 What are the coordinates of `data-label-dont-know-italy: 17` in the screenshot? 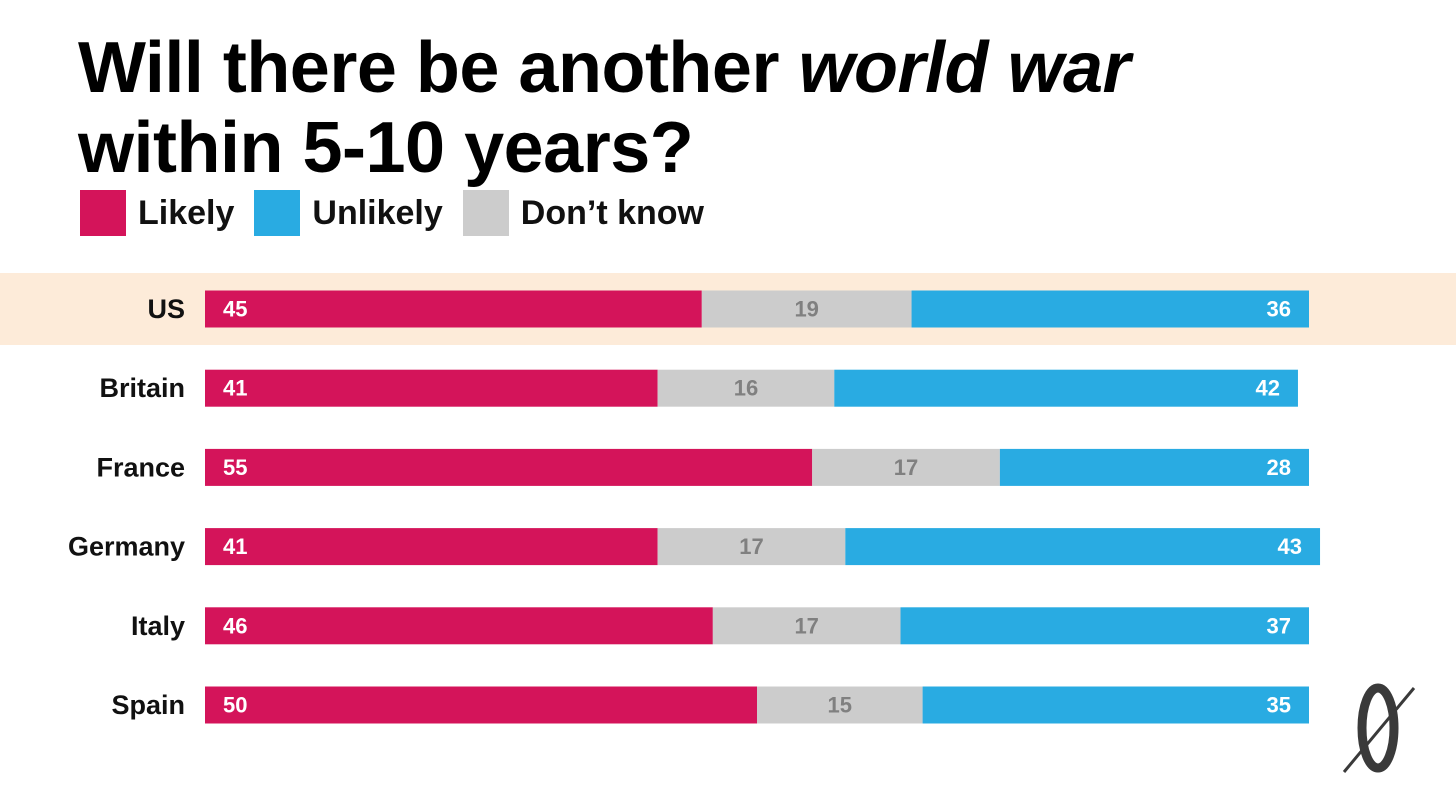 It's located at (806, 625).